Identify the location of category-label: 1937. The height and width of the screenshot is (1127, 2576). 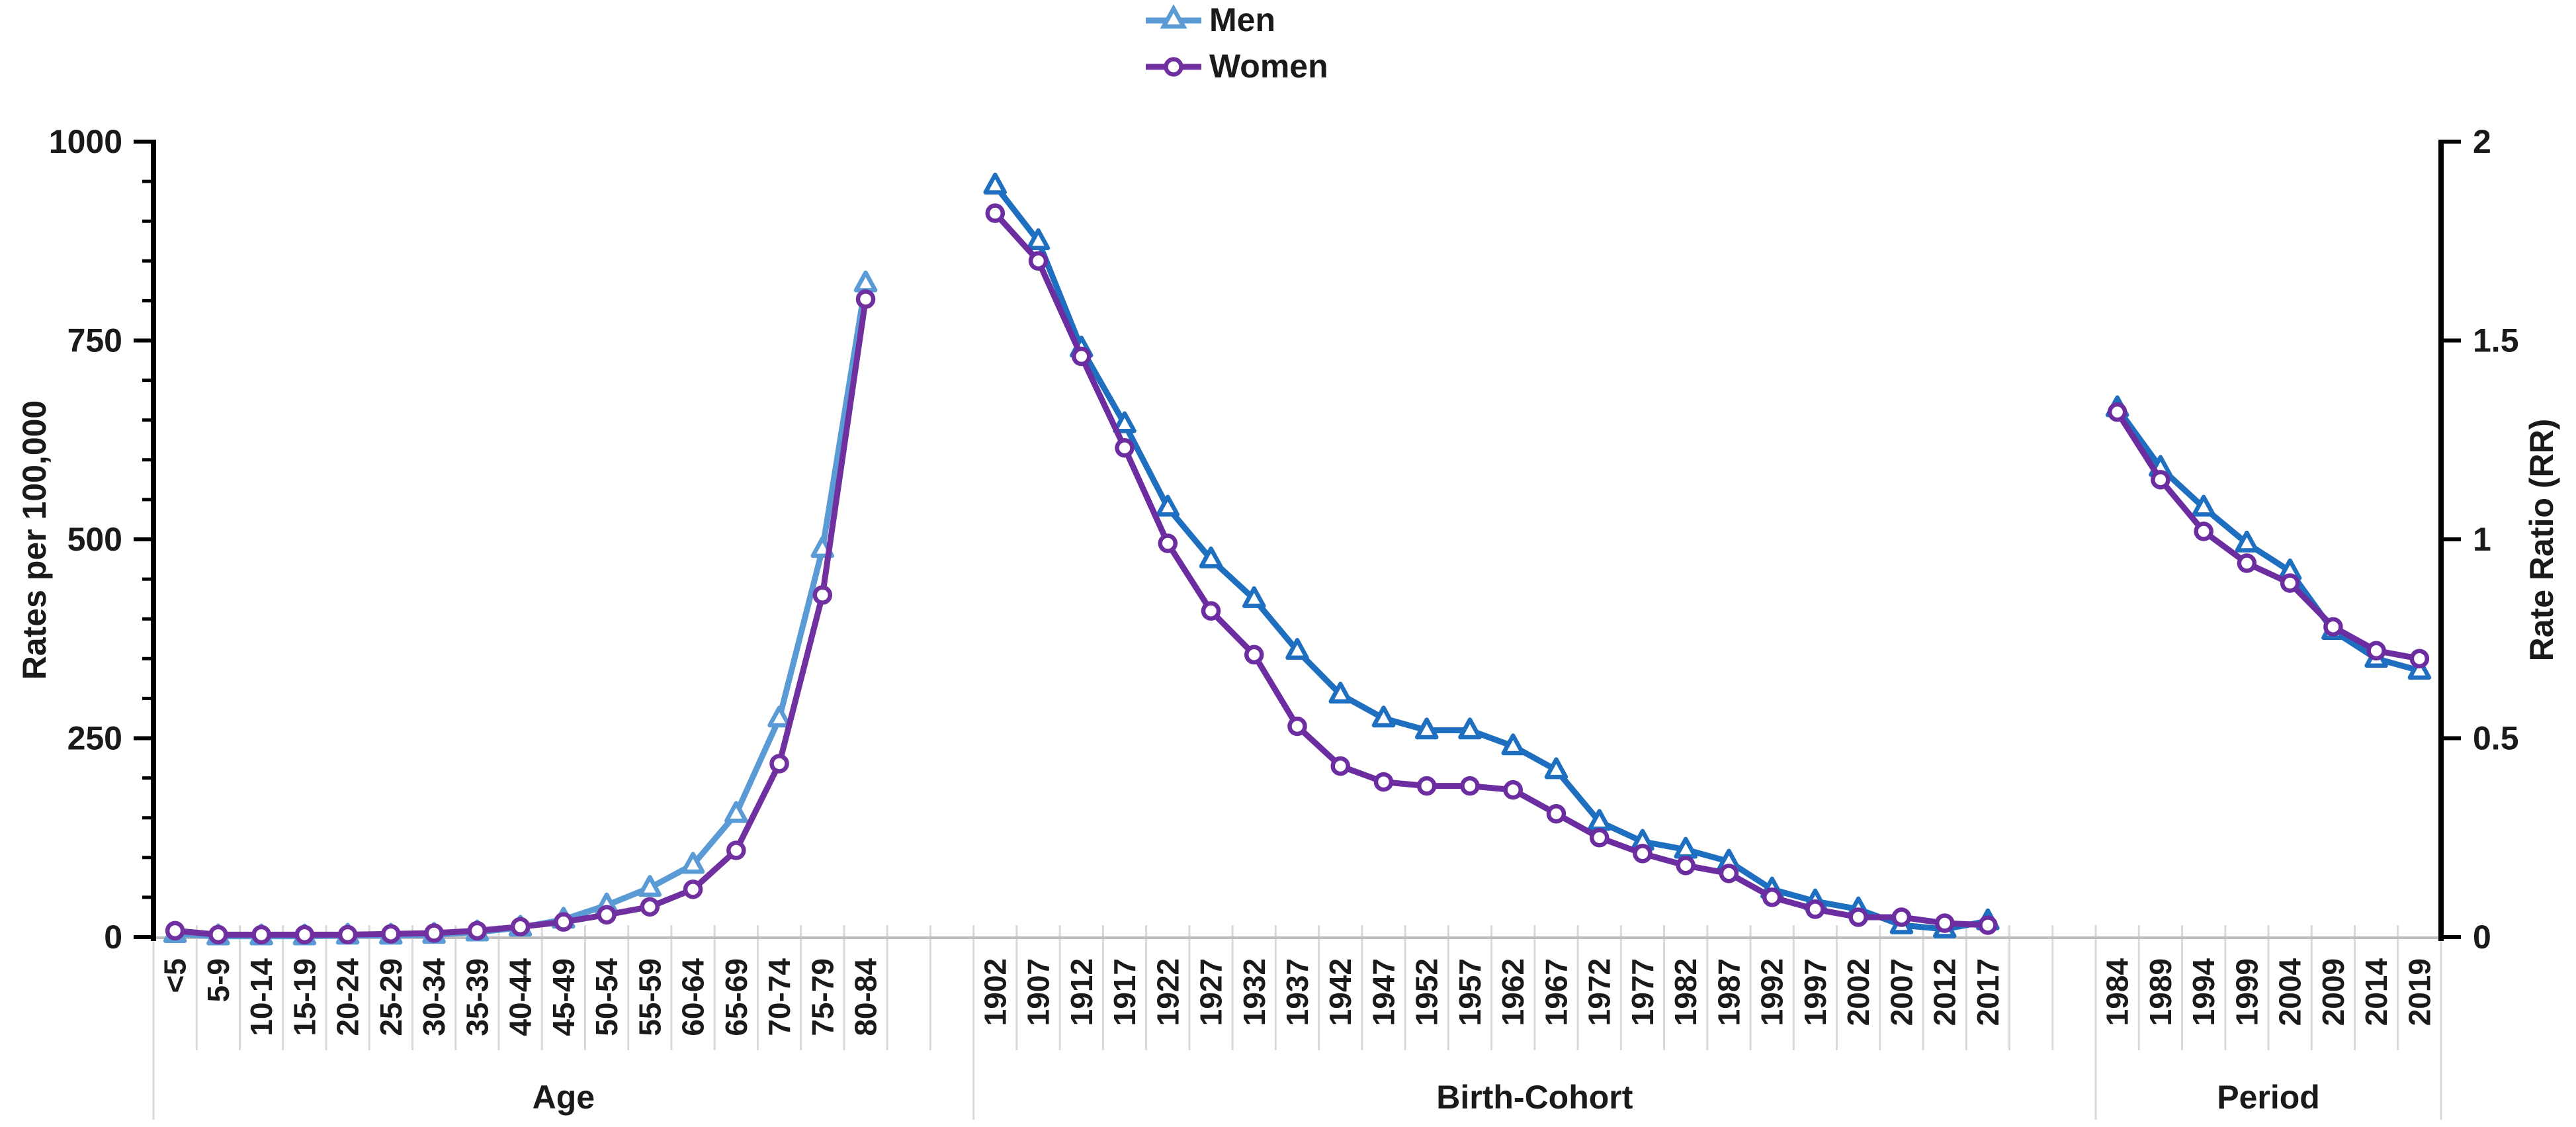
(1297, 992).